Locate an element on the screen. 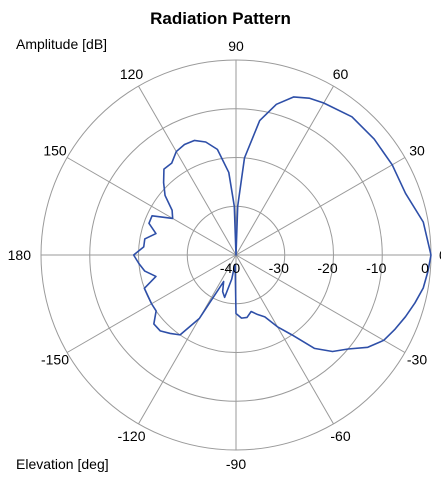 The height and width of the screenshot is (478, 441). radial-tick--10: -10 is located at coordinates (376, 268).